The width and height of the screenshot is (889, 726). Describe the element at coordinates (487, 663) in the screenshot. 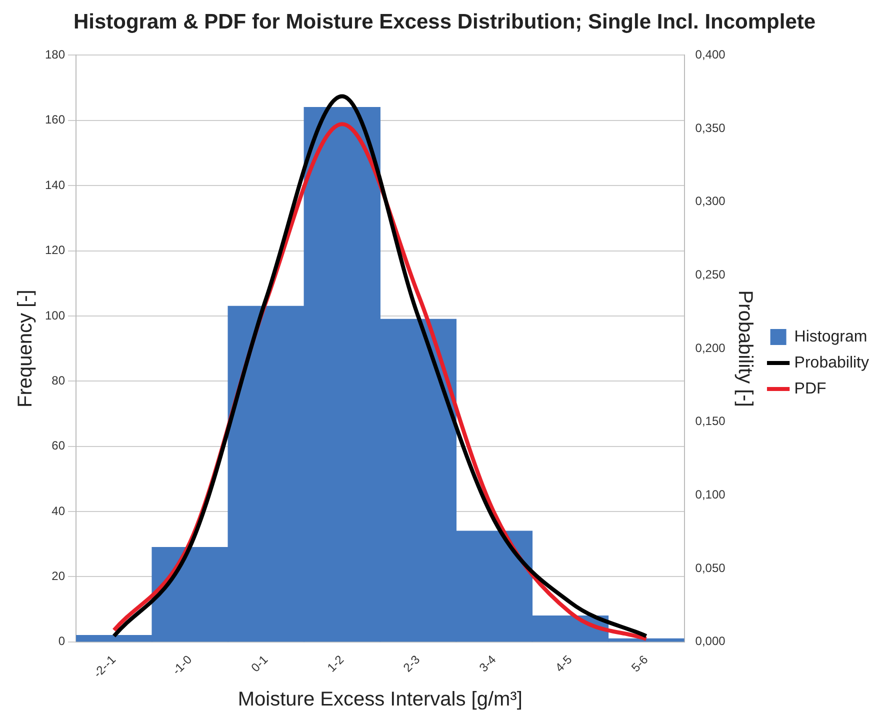

I see `x-tick-label: 3-4` at that location.